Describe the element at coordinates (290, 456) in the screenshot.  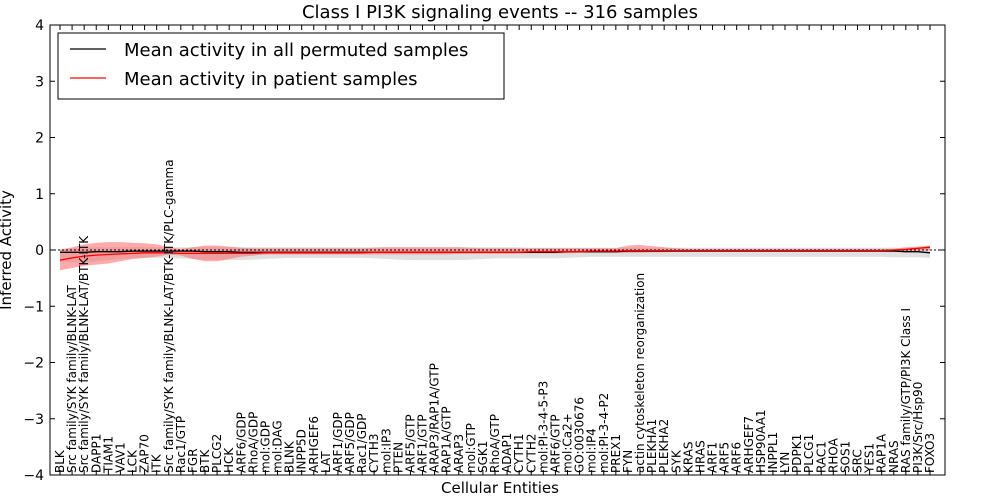
I see `entity-label: BLNK` at that location.